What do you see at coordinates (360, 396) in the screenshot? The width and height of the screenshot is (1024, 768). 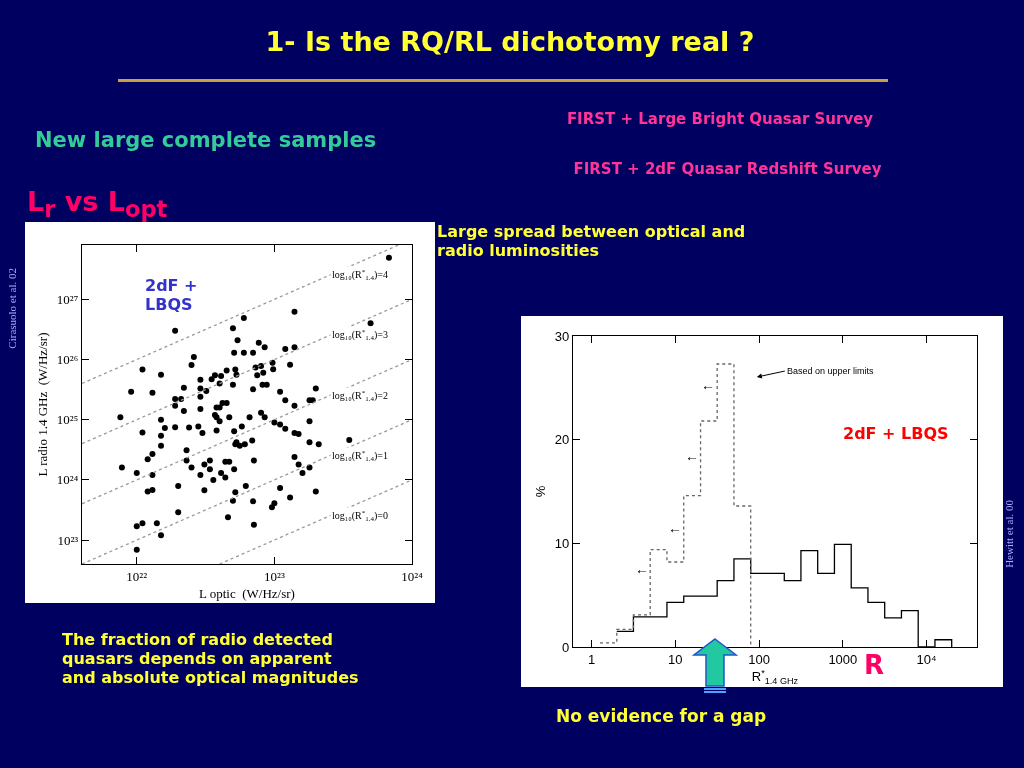 I see `series-label: log₁₀(R$^{*}$$_{1.4}$)=2` at bounding box center [360, 396].